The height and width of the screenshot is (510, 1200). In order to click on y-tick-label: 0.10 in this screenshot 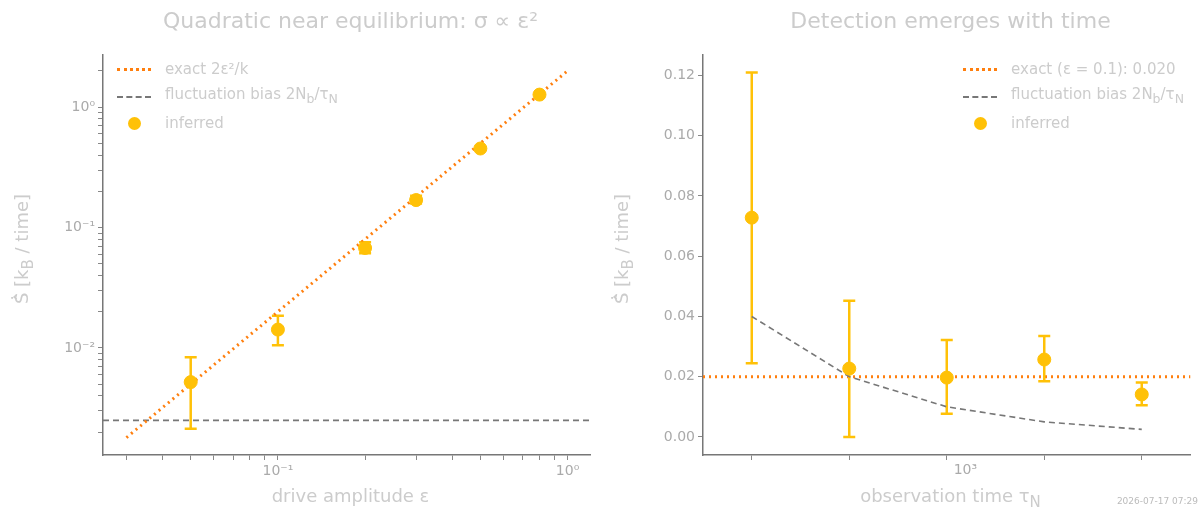, I will do `click(679, 134)`.